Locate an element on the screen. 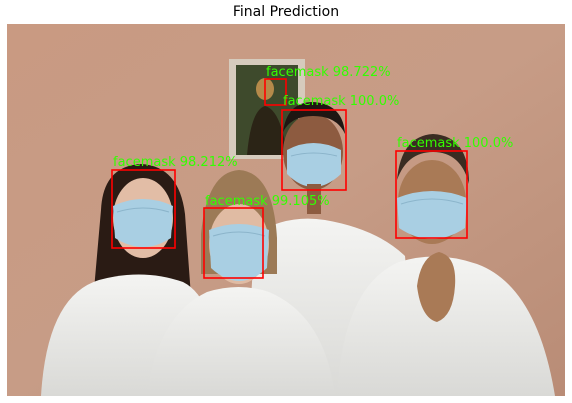 The image size is (572, 403). detection-label: facemask 99.105% is located at coordinates (267, 201).